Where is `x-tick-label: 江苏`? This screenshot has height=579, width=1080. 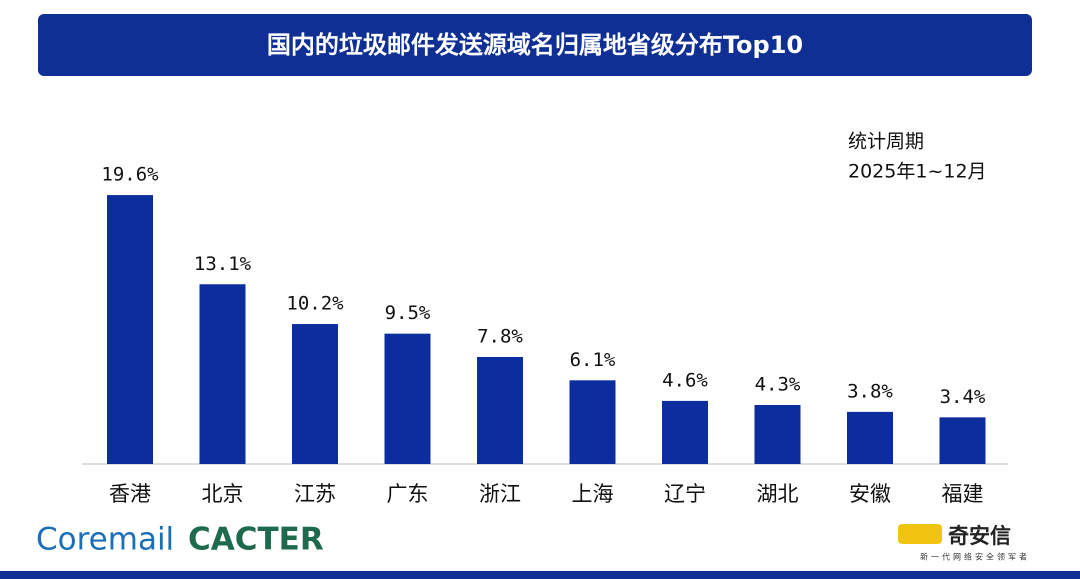 x-tick-label: 江苏 is located at coordinates (315, 494).